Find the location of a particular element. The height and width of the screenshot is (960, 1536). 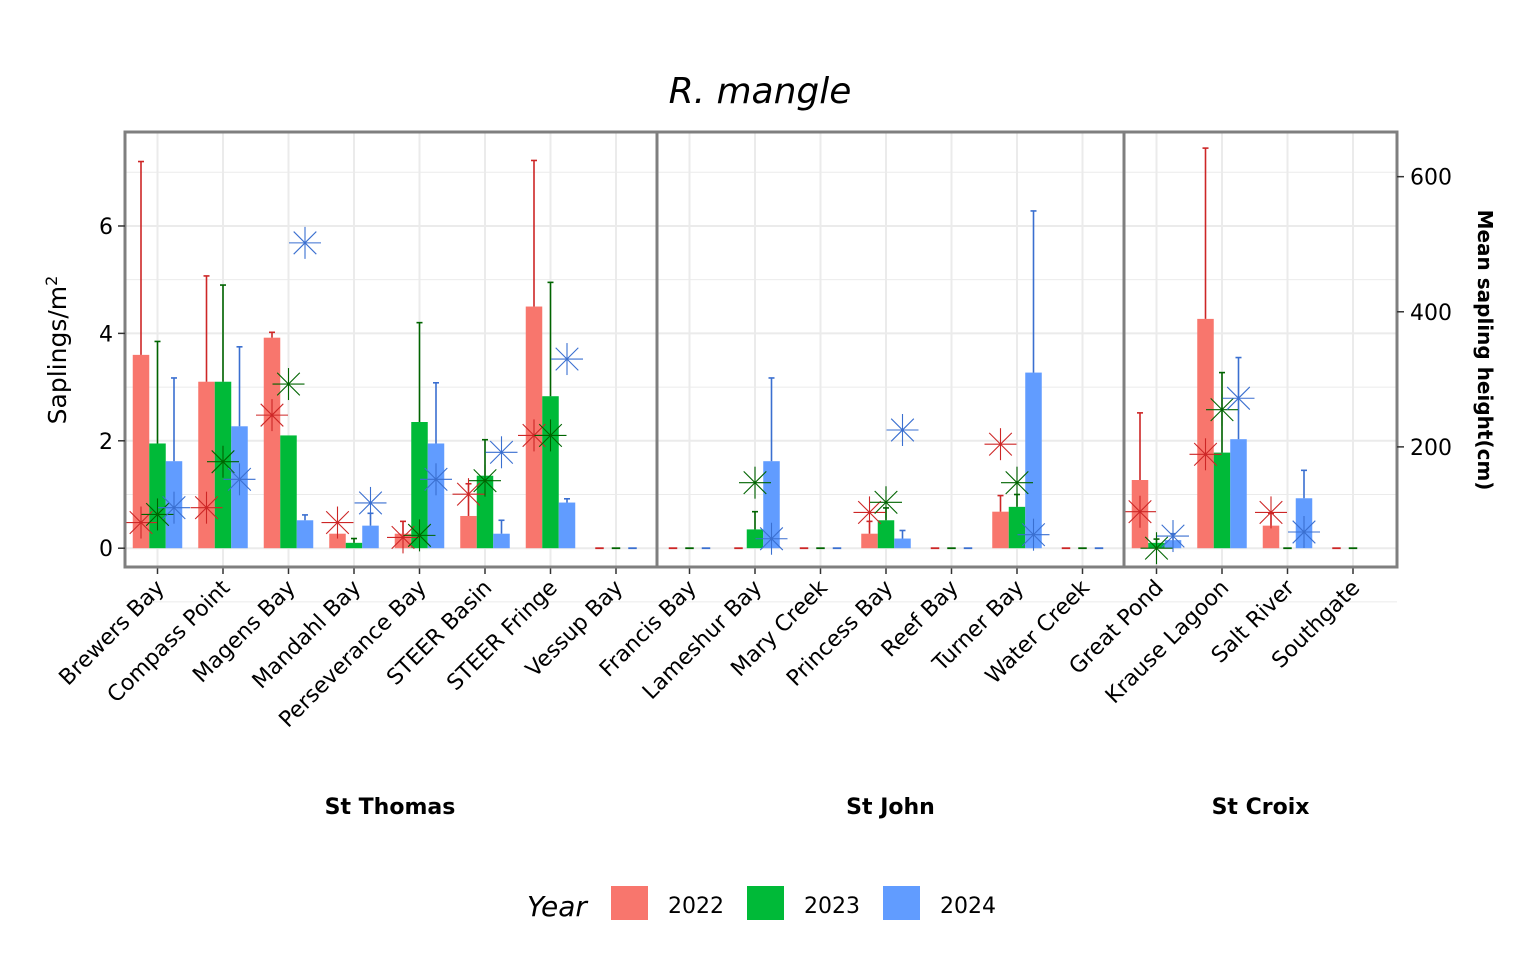

height-marker-magens-bay-2024 is located at coordinates (305, 242).